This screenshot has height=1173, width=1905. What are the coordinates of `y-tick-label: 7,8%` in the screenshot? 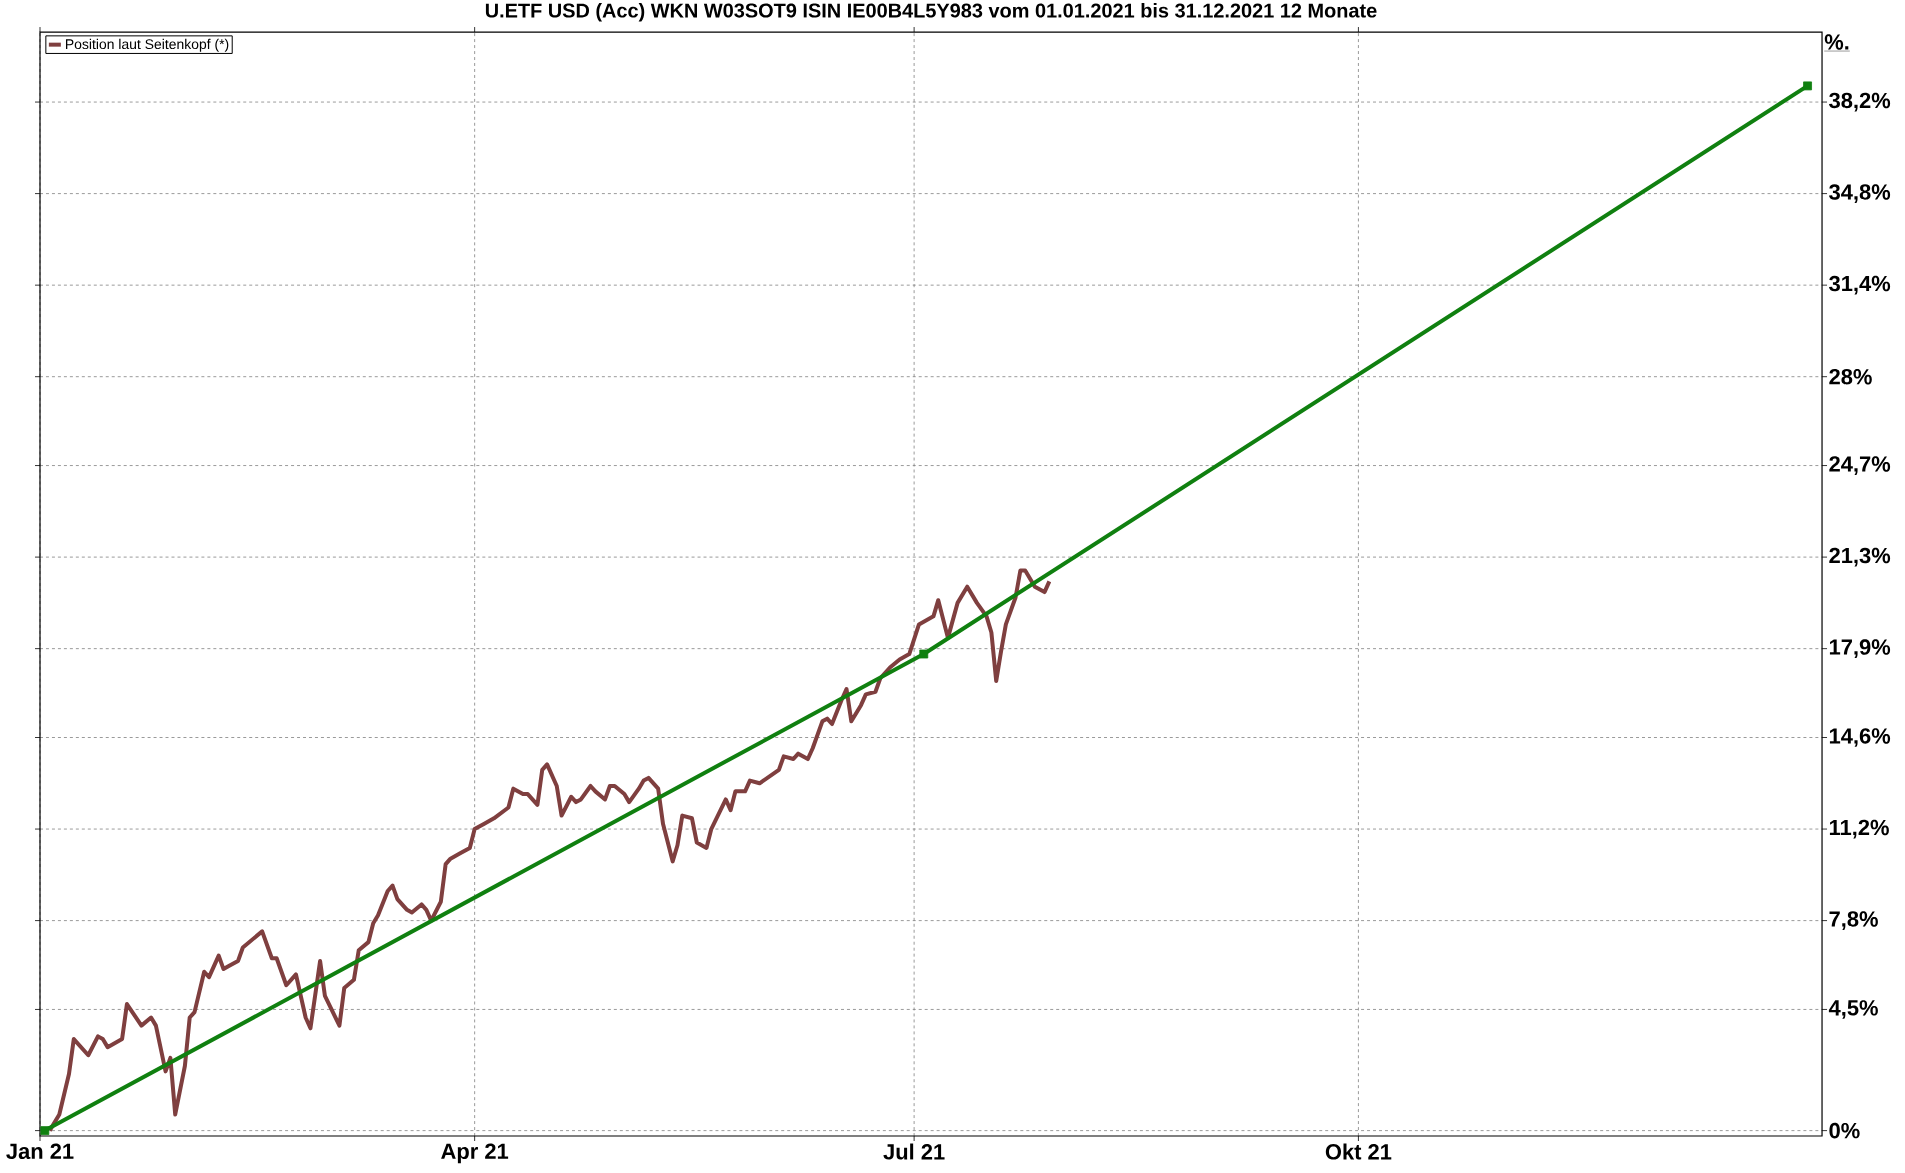 It's located at (1853, 920).